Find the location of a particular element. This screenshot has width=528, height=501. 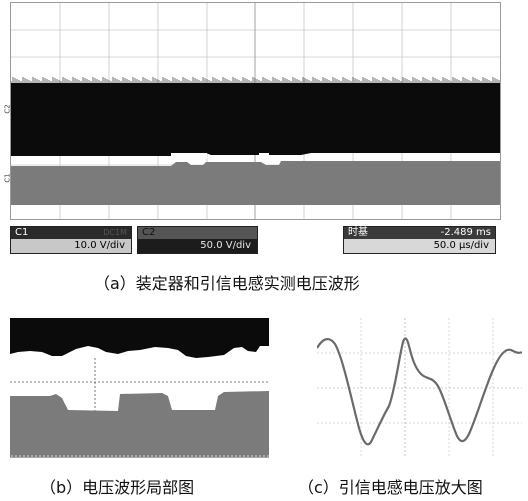

timebase-readout: 时基 -2.489 ms 50.0 μs/div is located at coordinates (419, 240).